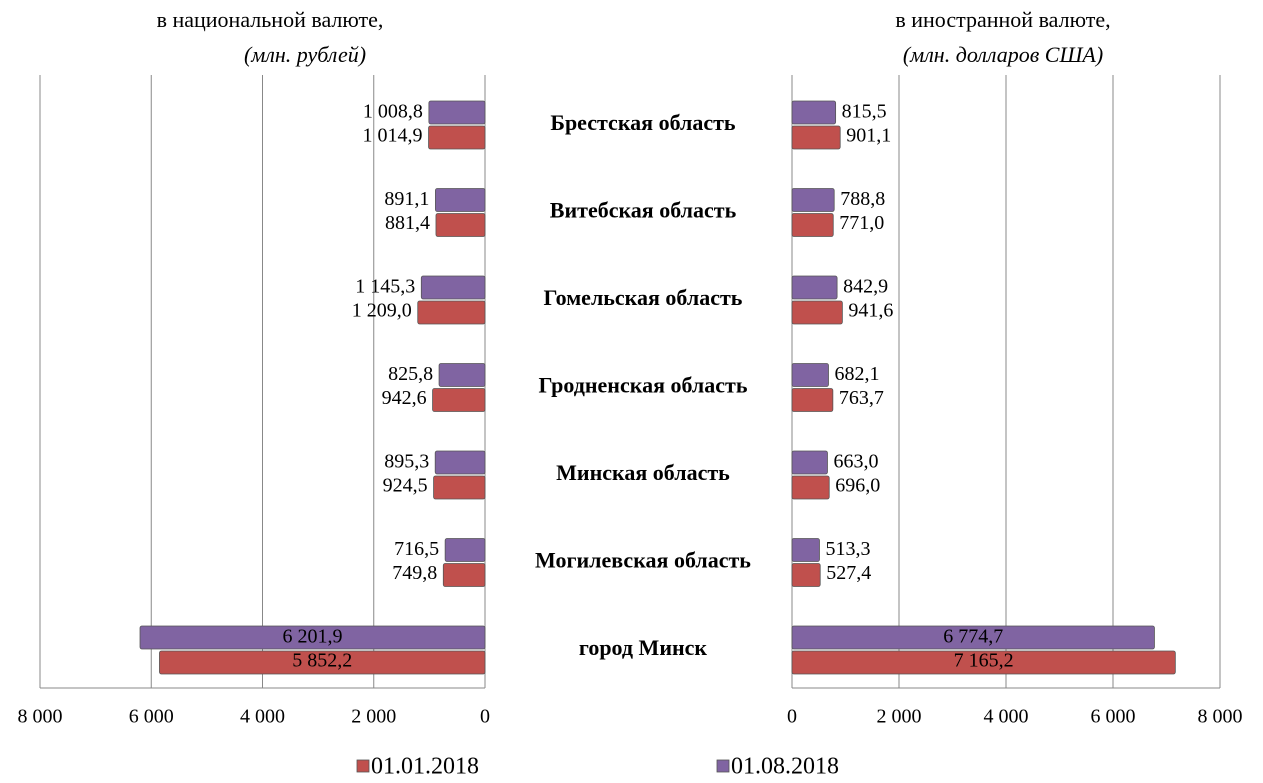  Describe the element at coordinates (864, 112) in the screenshot. I see `value-label: 815,5` at that location.